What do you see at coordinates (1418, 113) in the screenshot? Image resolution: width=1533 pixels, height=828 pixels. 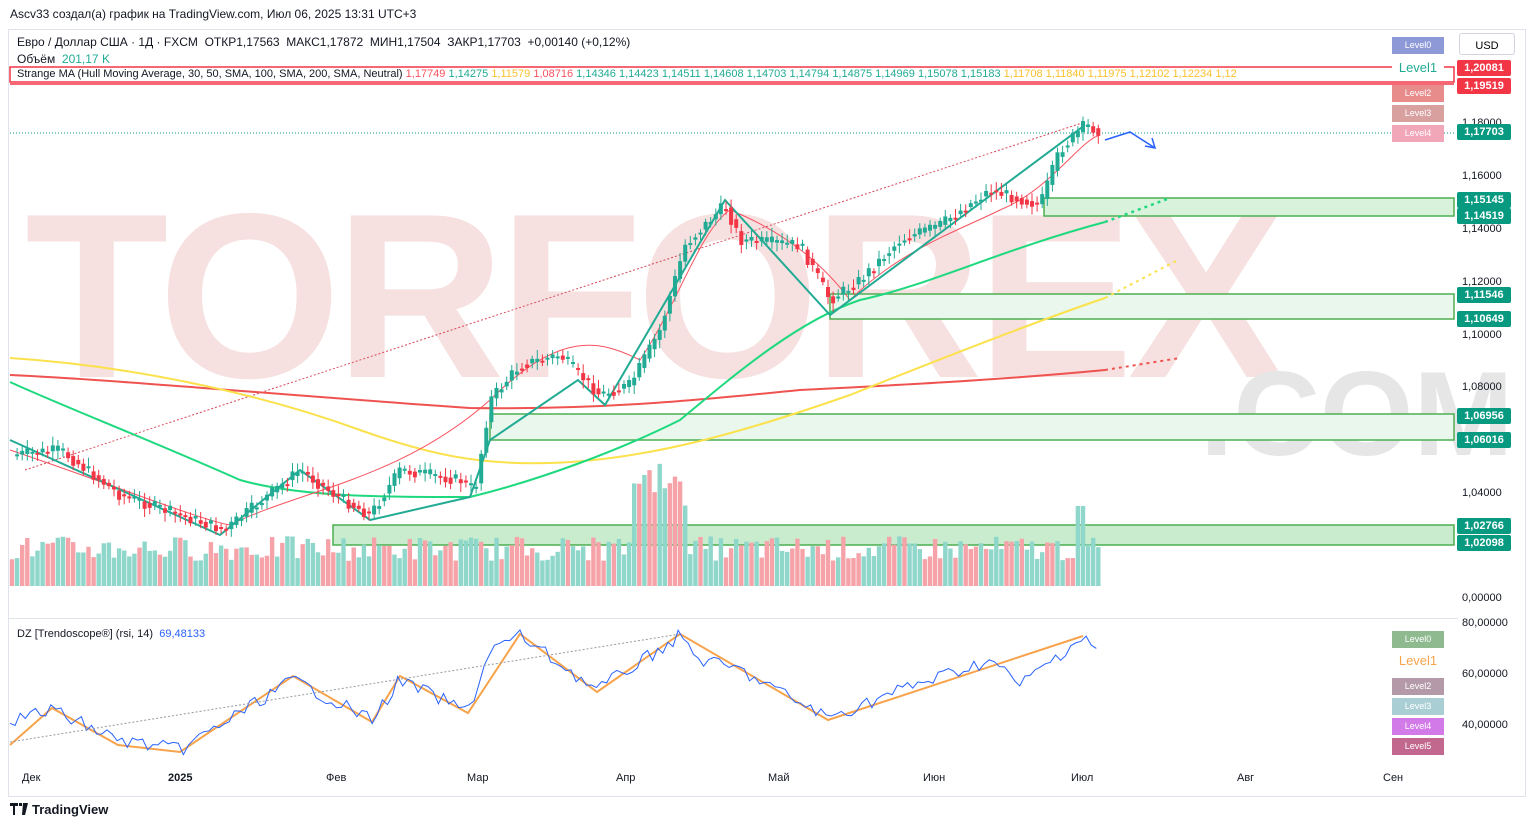 I see `main-level3: Level3` at bounding box center [1418, 113].